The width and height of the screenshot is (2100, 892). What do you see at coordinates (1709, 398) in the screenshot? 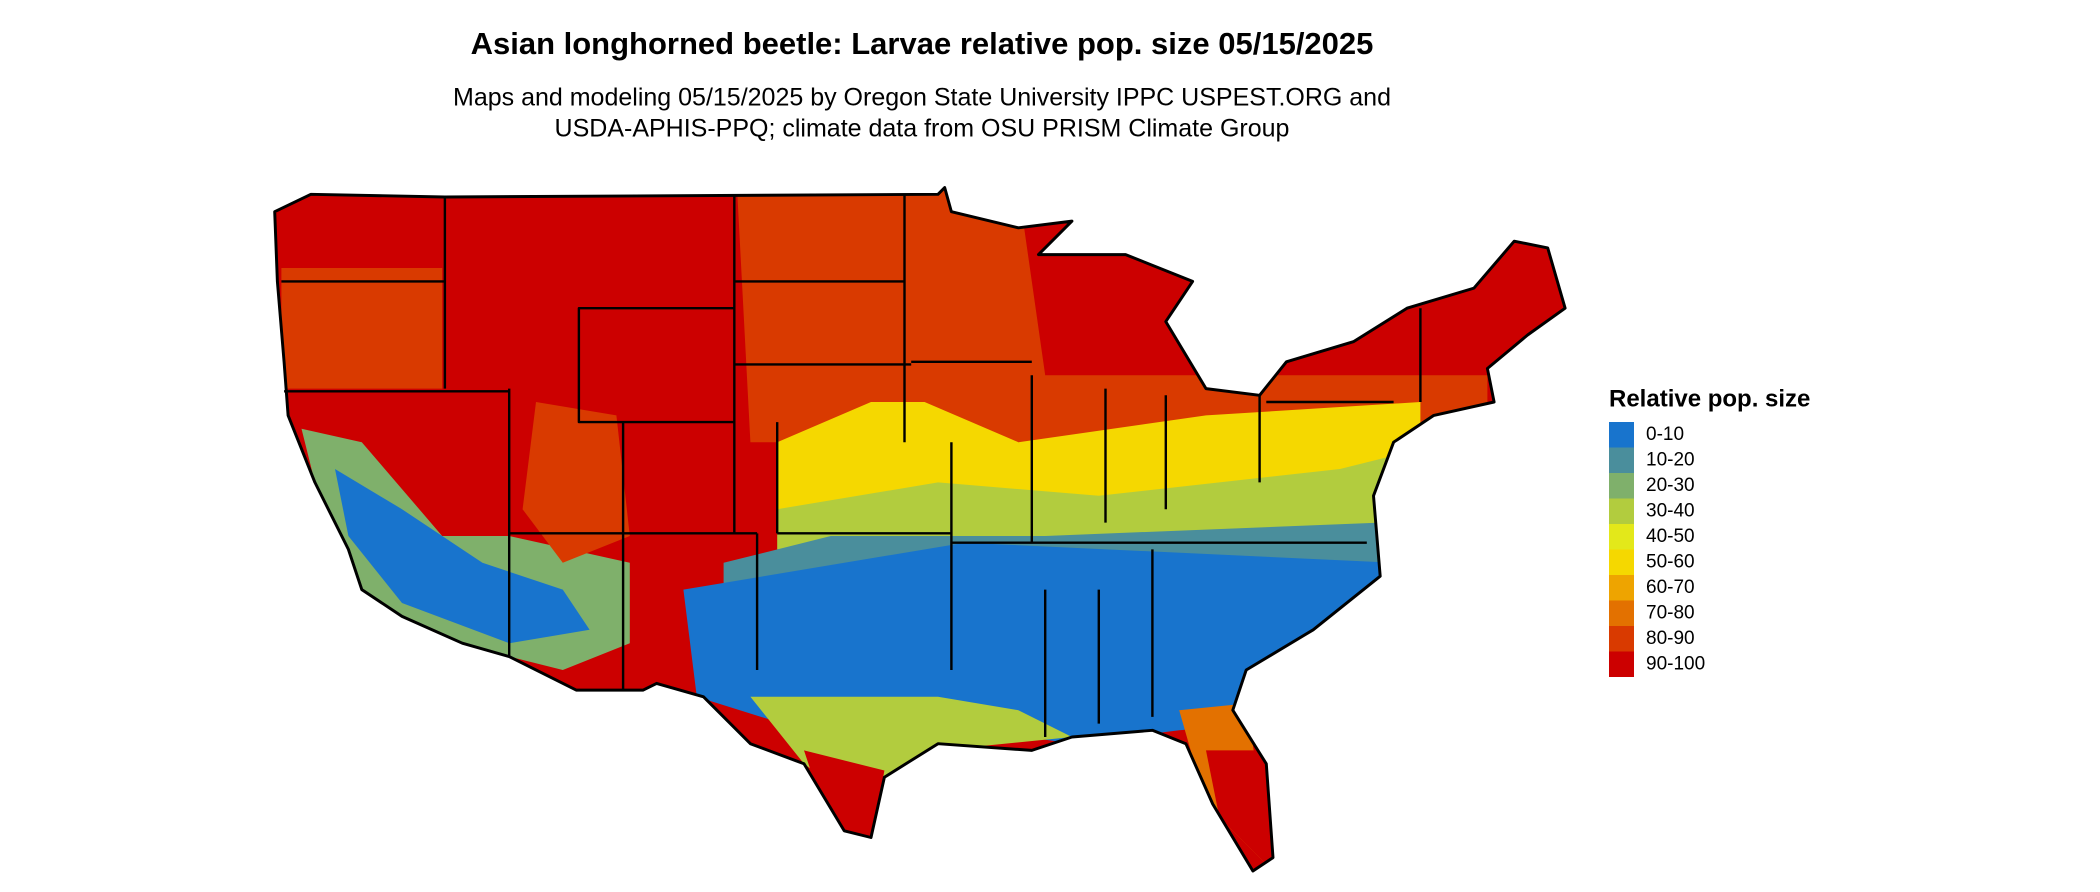
I see `legend-title: Relative pop. size` at bounding box center [1709, 398].